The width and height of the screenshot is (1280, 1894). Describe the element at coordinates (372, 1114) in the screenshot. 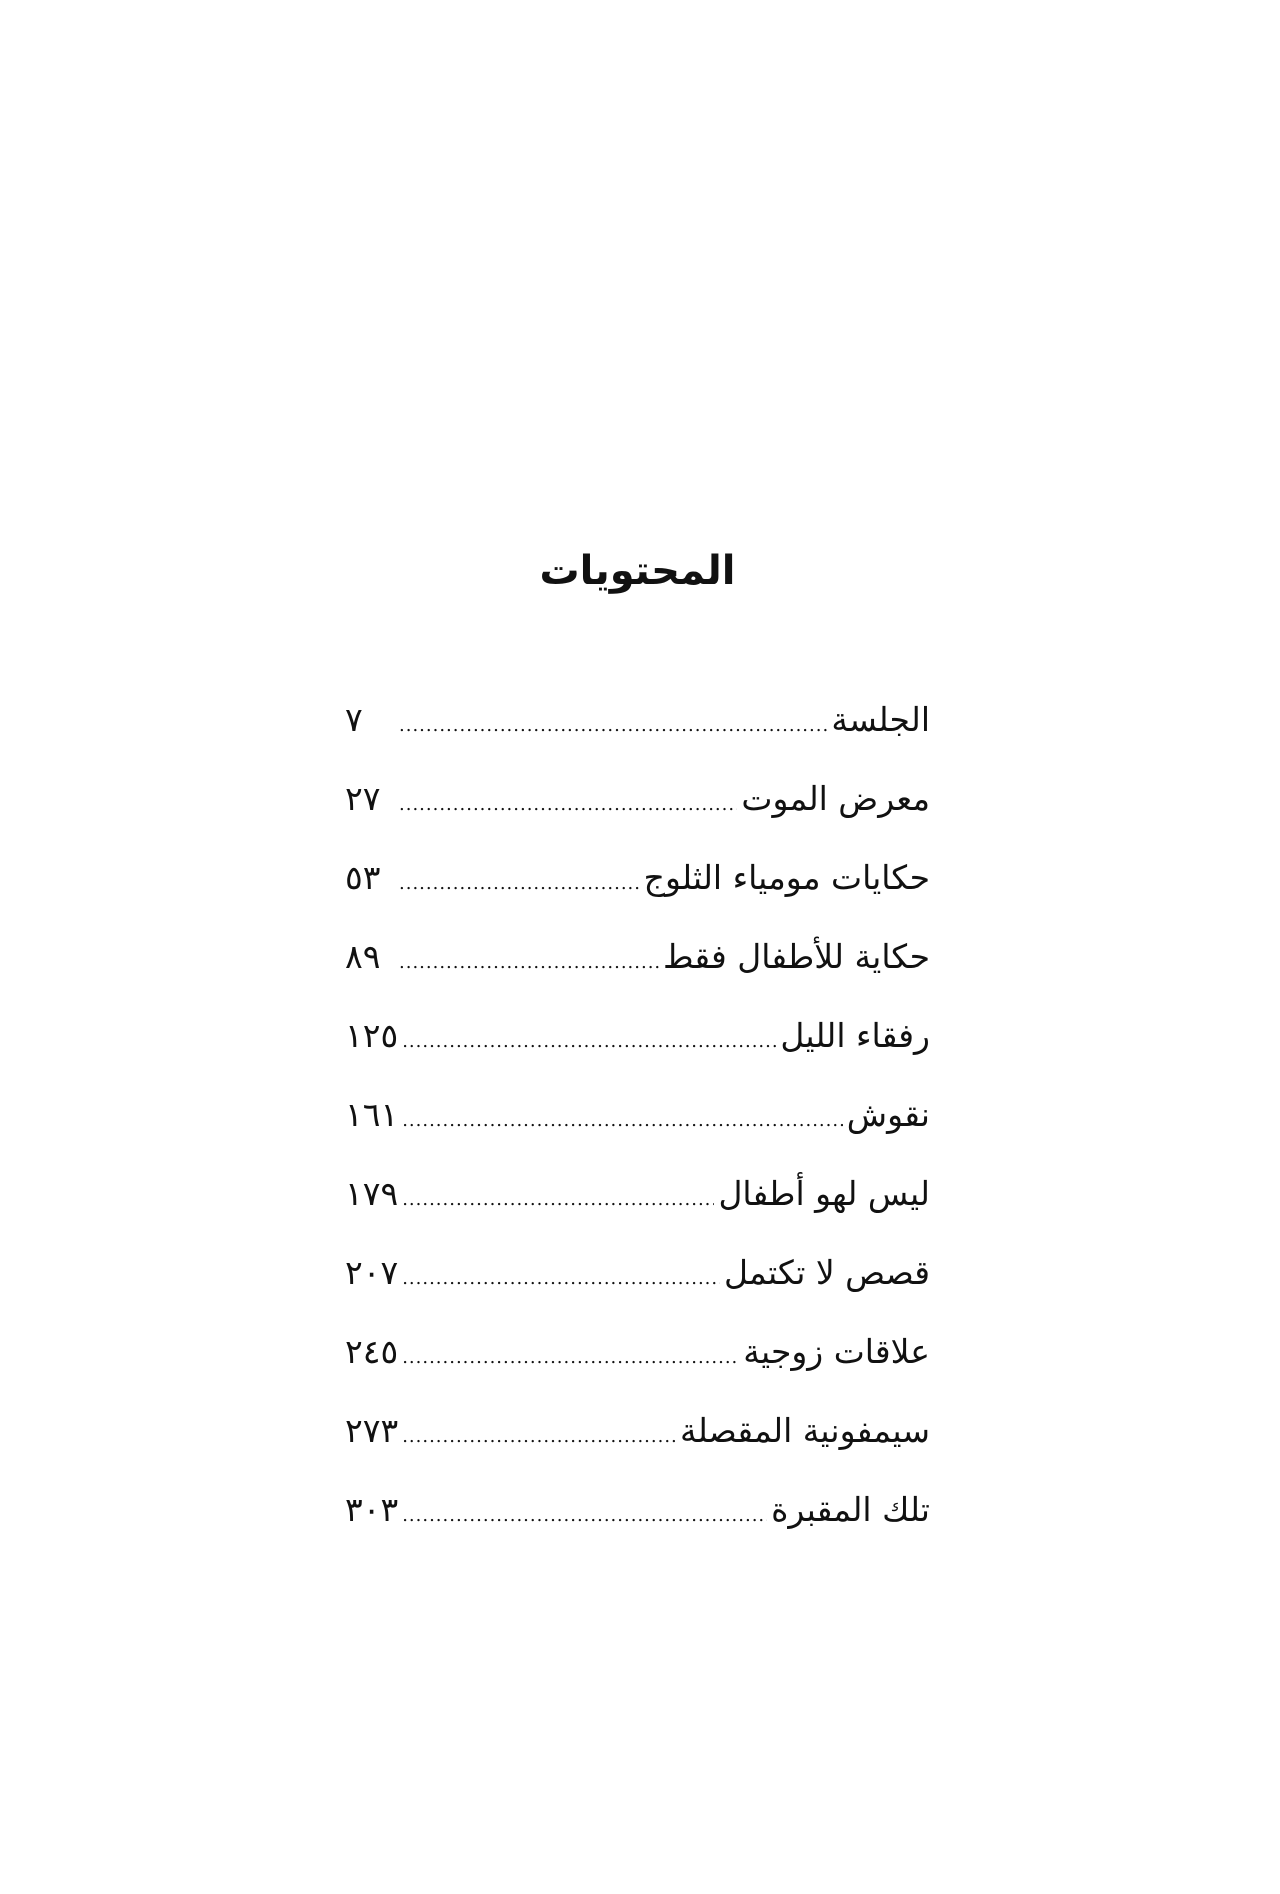

I see `entry-page-number: ١٦١` at that location.